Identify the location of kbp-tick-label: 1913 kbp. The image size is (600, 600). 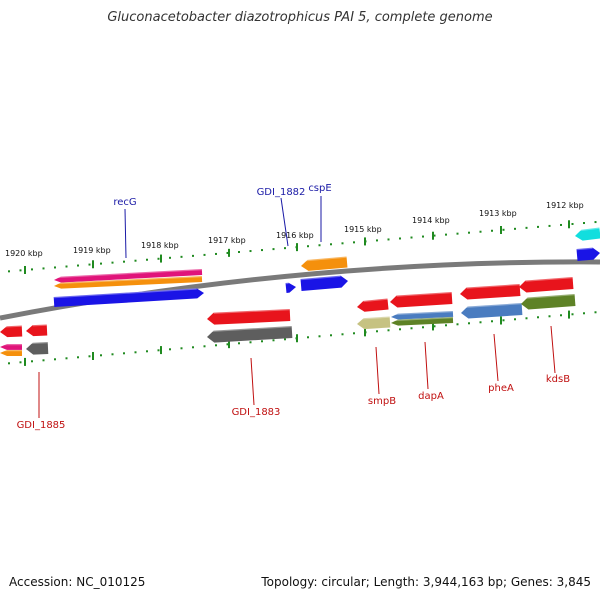
(498, 213).